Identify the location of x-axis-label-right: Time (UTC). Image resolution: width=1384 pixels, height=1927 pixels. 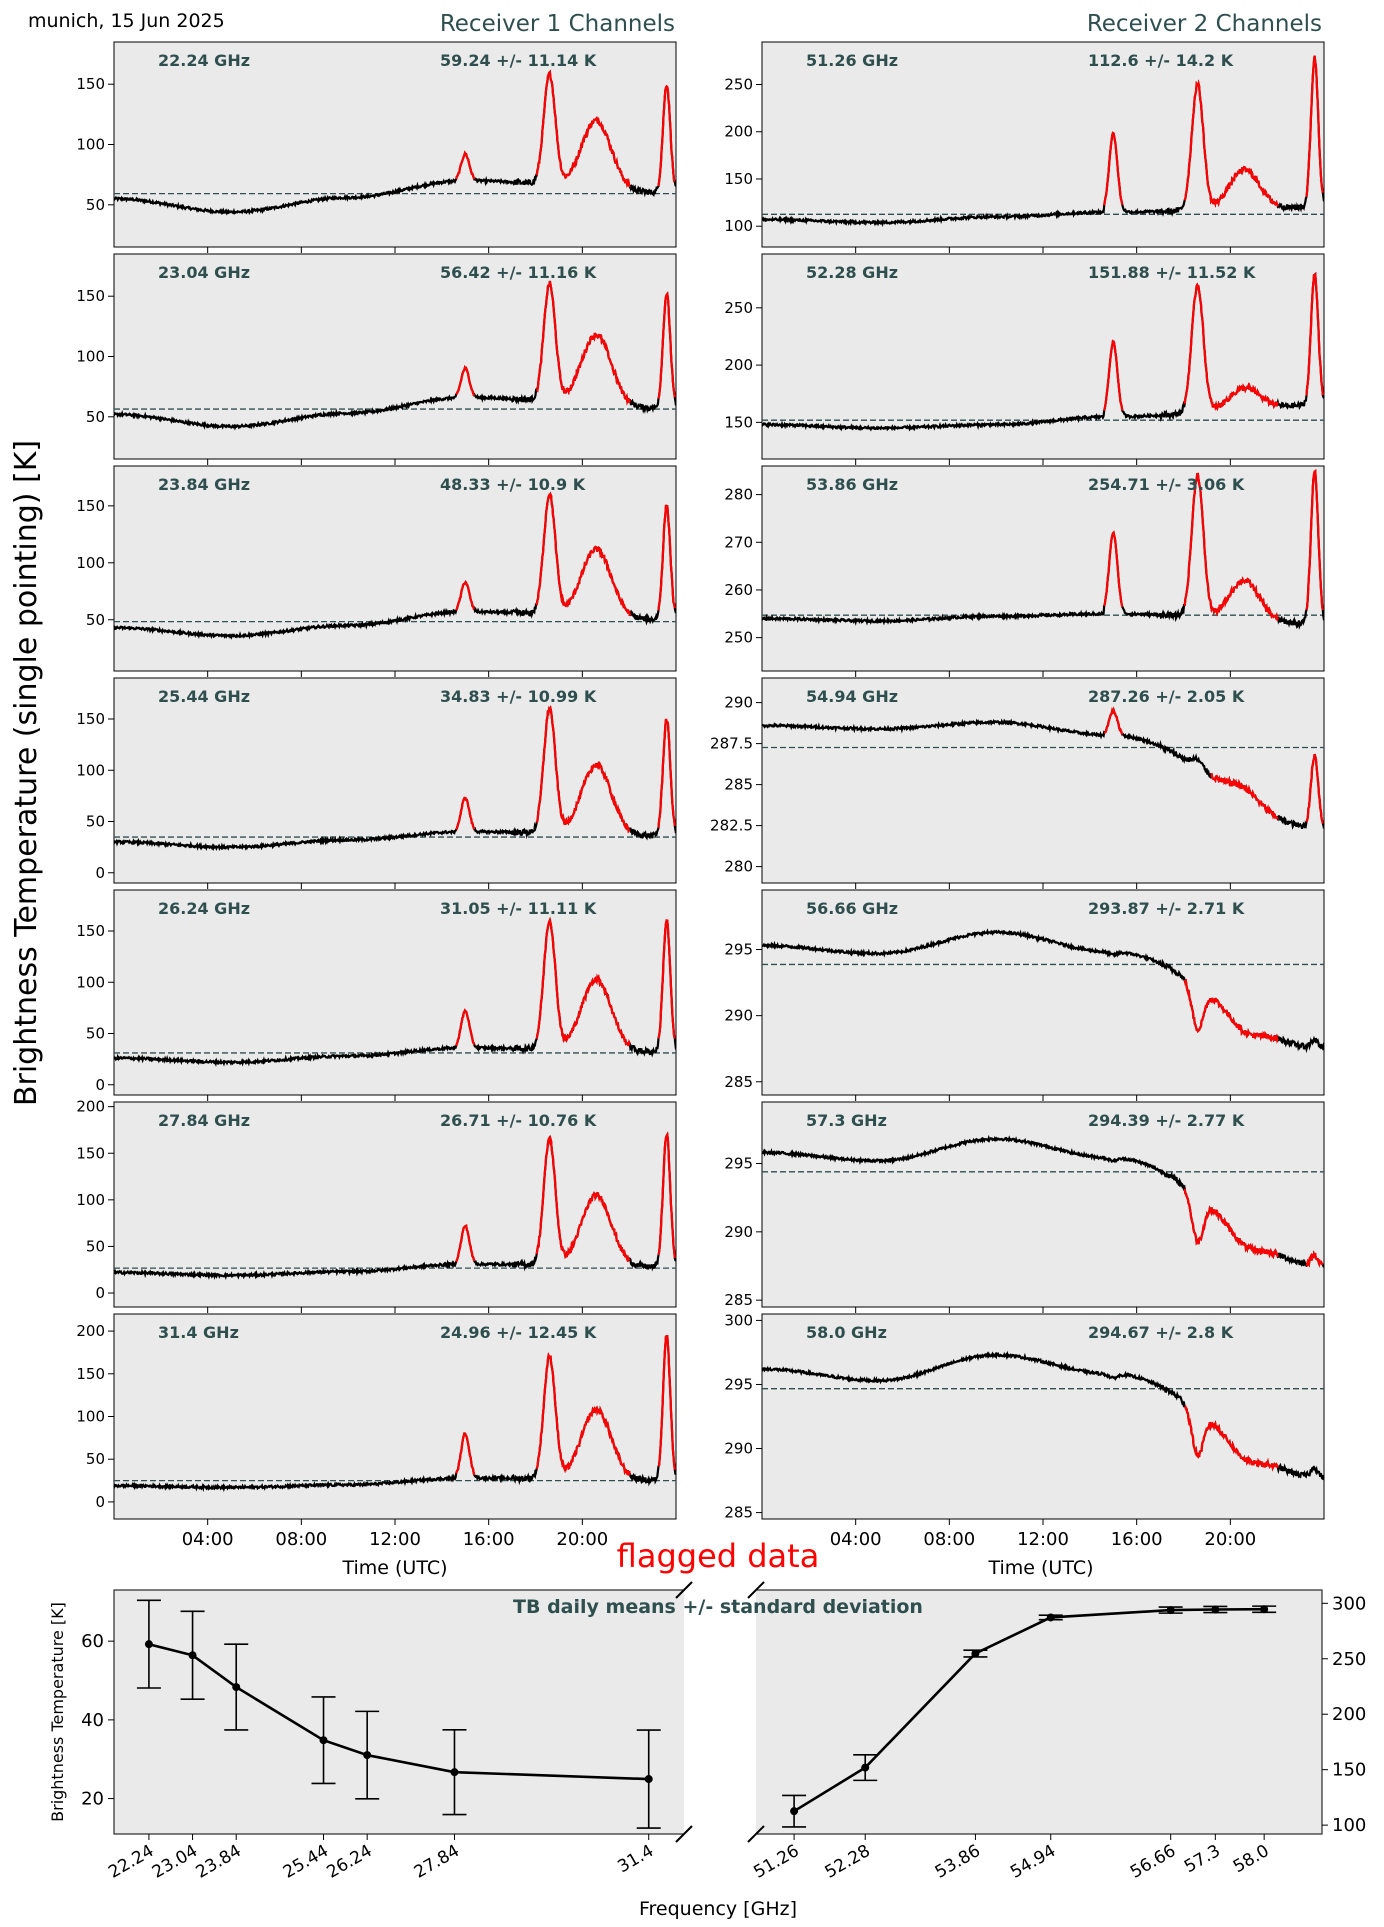
(1040, 1568).